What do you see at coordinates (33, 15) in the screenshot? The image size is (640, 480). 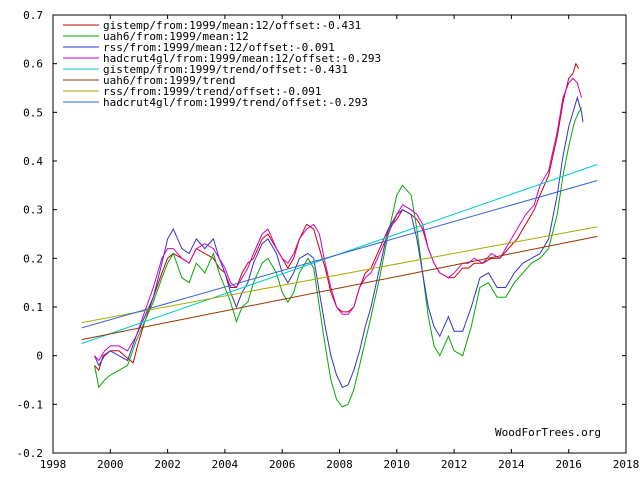 I see `y-tick-label: 0.7` at bounding box center [33, 15].